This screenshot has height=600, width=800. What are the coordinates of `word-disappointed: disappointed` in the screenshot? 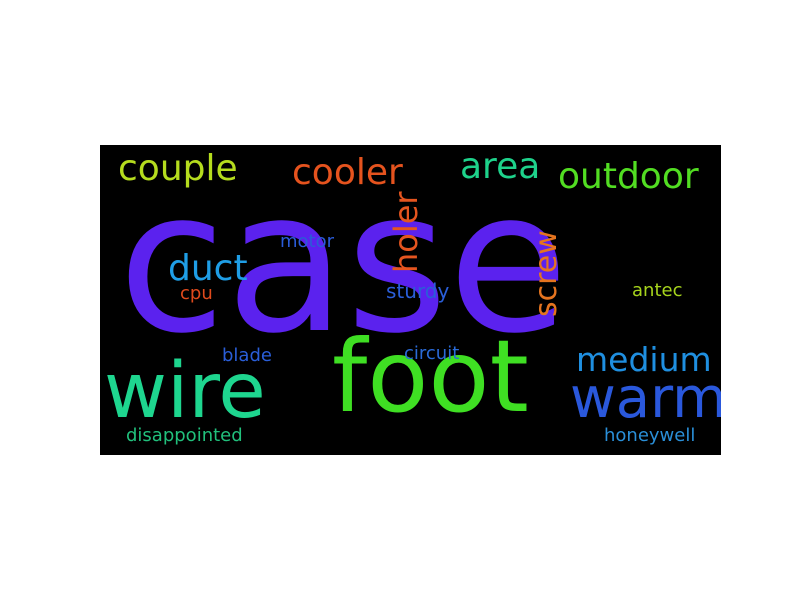 It's located at (184, 435).